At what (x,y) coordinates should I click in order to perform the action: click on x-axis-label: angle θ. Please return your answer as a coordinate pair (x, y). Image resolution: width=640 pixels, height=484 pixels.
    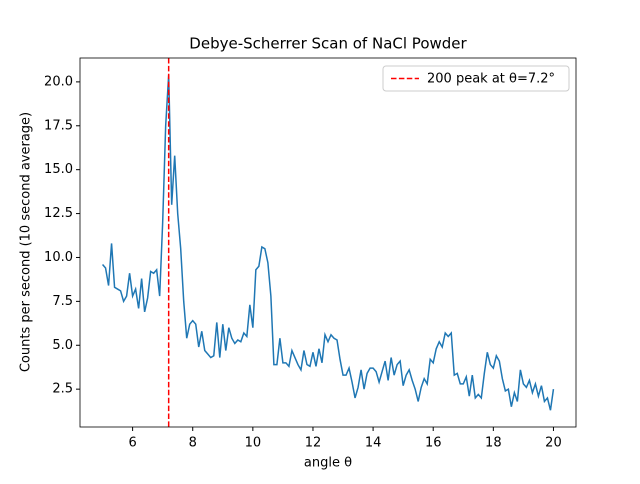
    Looking at the image, I should click on (328, 463).